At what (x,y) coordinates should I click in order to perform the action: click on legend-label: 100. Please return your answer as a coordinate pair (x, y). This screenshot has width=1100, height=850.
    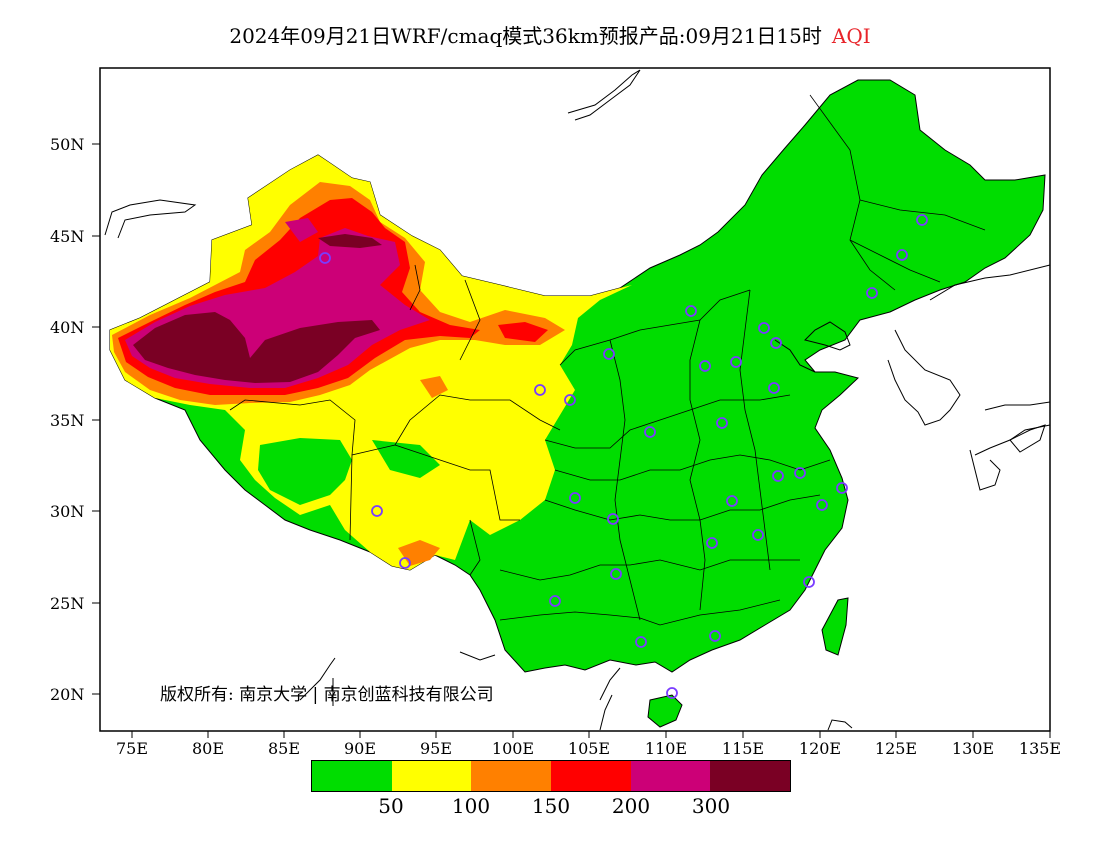
    Looking at the image, I should click on (471, 806).